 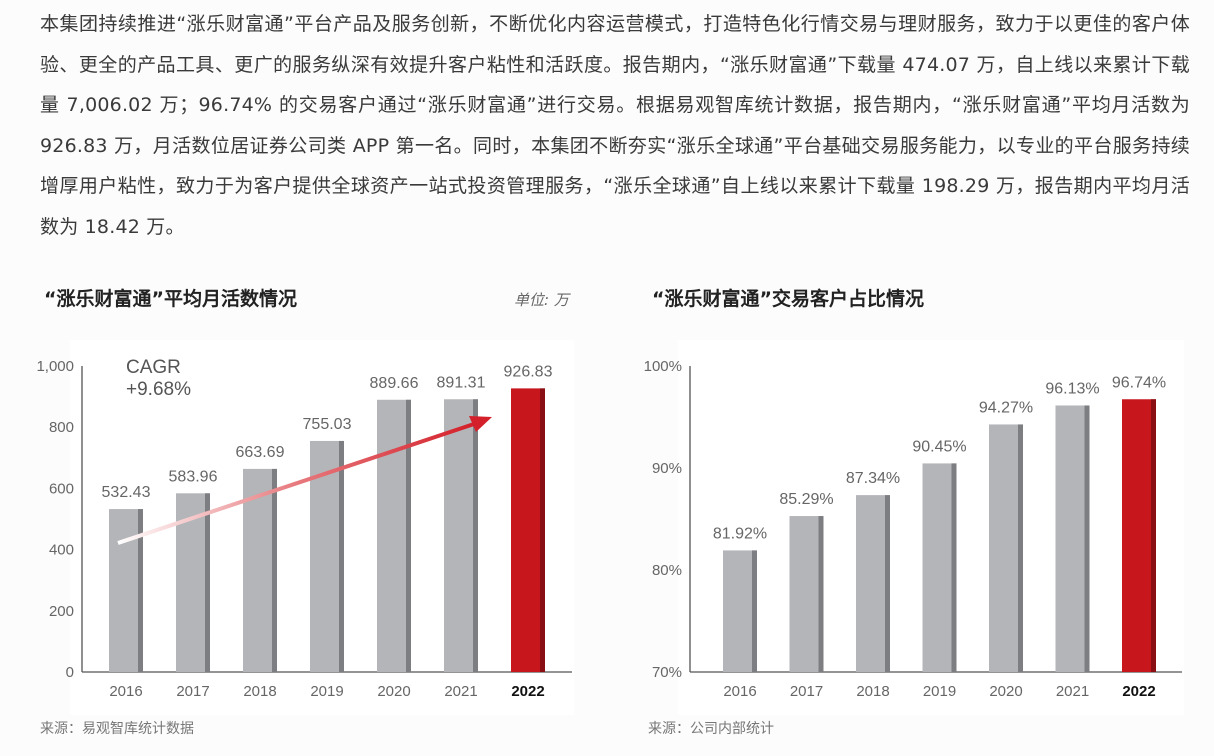 What do you see at coordinates (1006, 407) in the screenshot?
I see `data-label: 94.27%` at bounding box center [1006, 407].